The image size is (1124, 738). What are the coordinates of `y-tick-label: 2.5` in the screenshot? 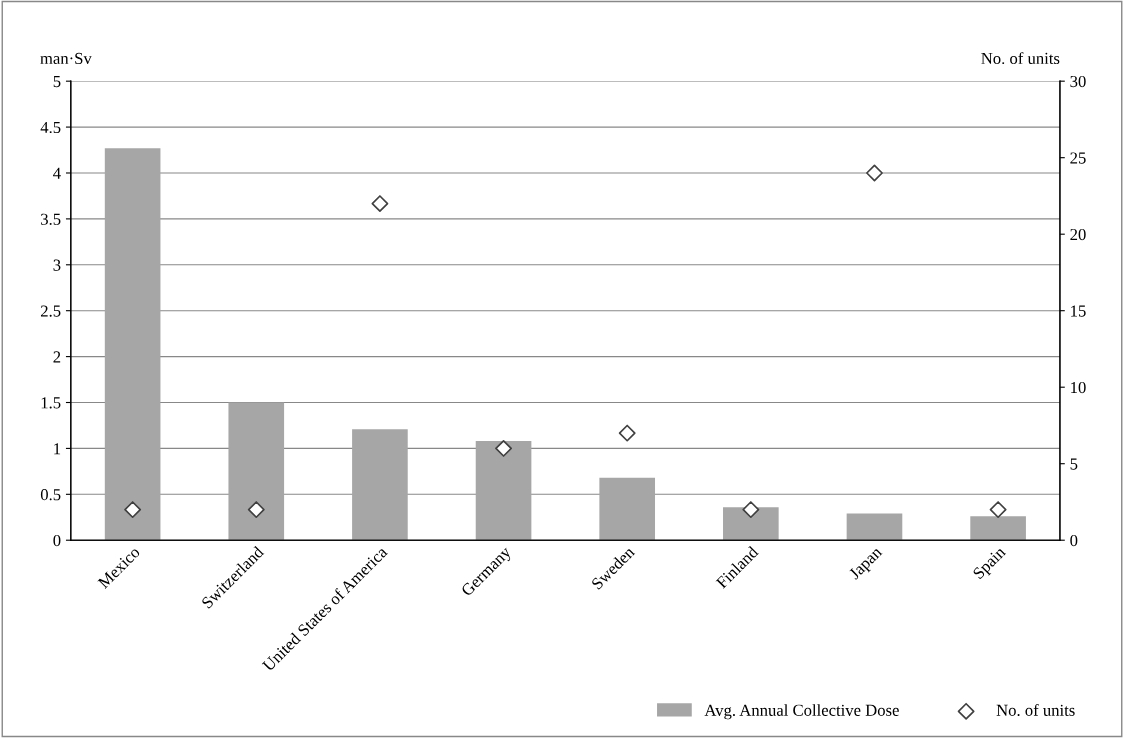 It's located at (50, 311).